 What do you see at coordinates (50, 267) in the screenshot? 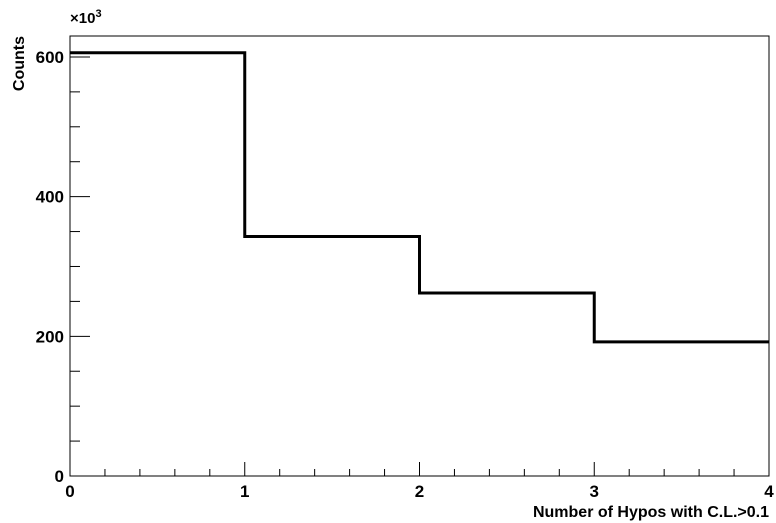
I see `y-axis-tick-labels: 0 200 400 600` at bounding box center [50, 267].